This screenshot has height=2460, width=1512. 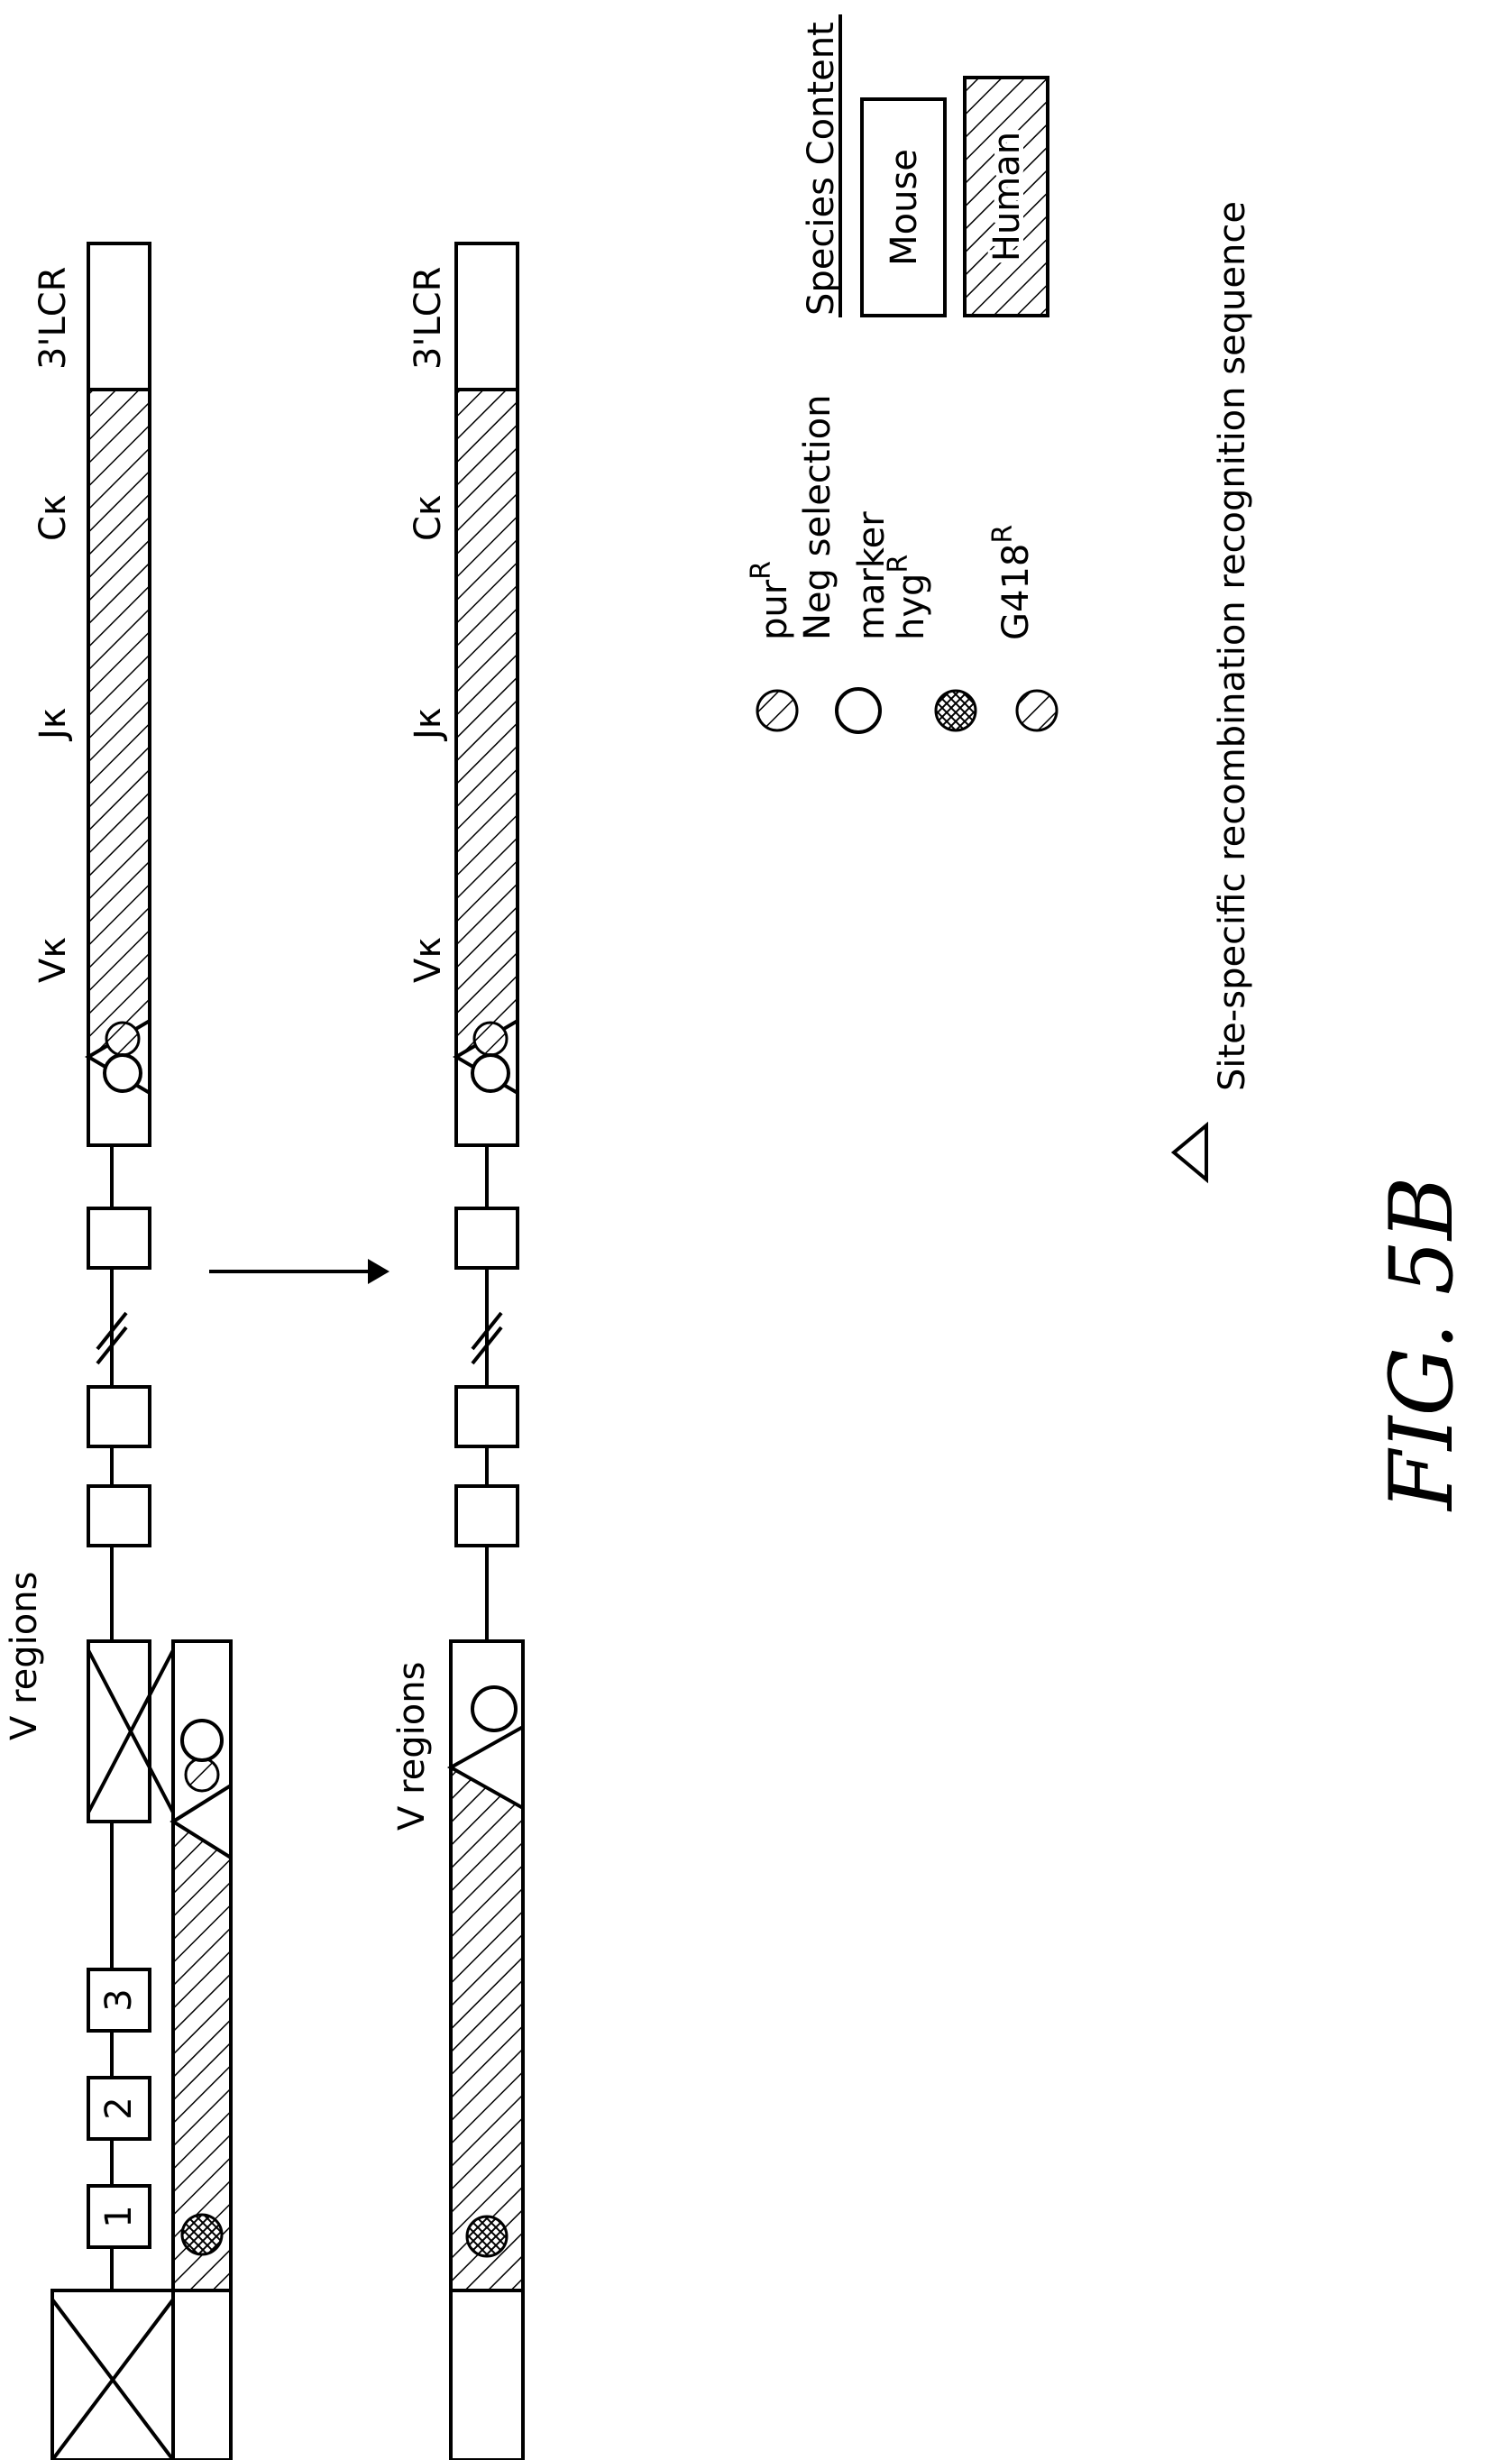 What do you see at coordinates (487, 723) in the screenshot?
I see `result-human-jk-ck-region` at bounding box center [487, 723].